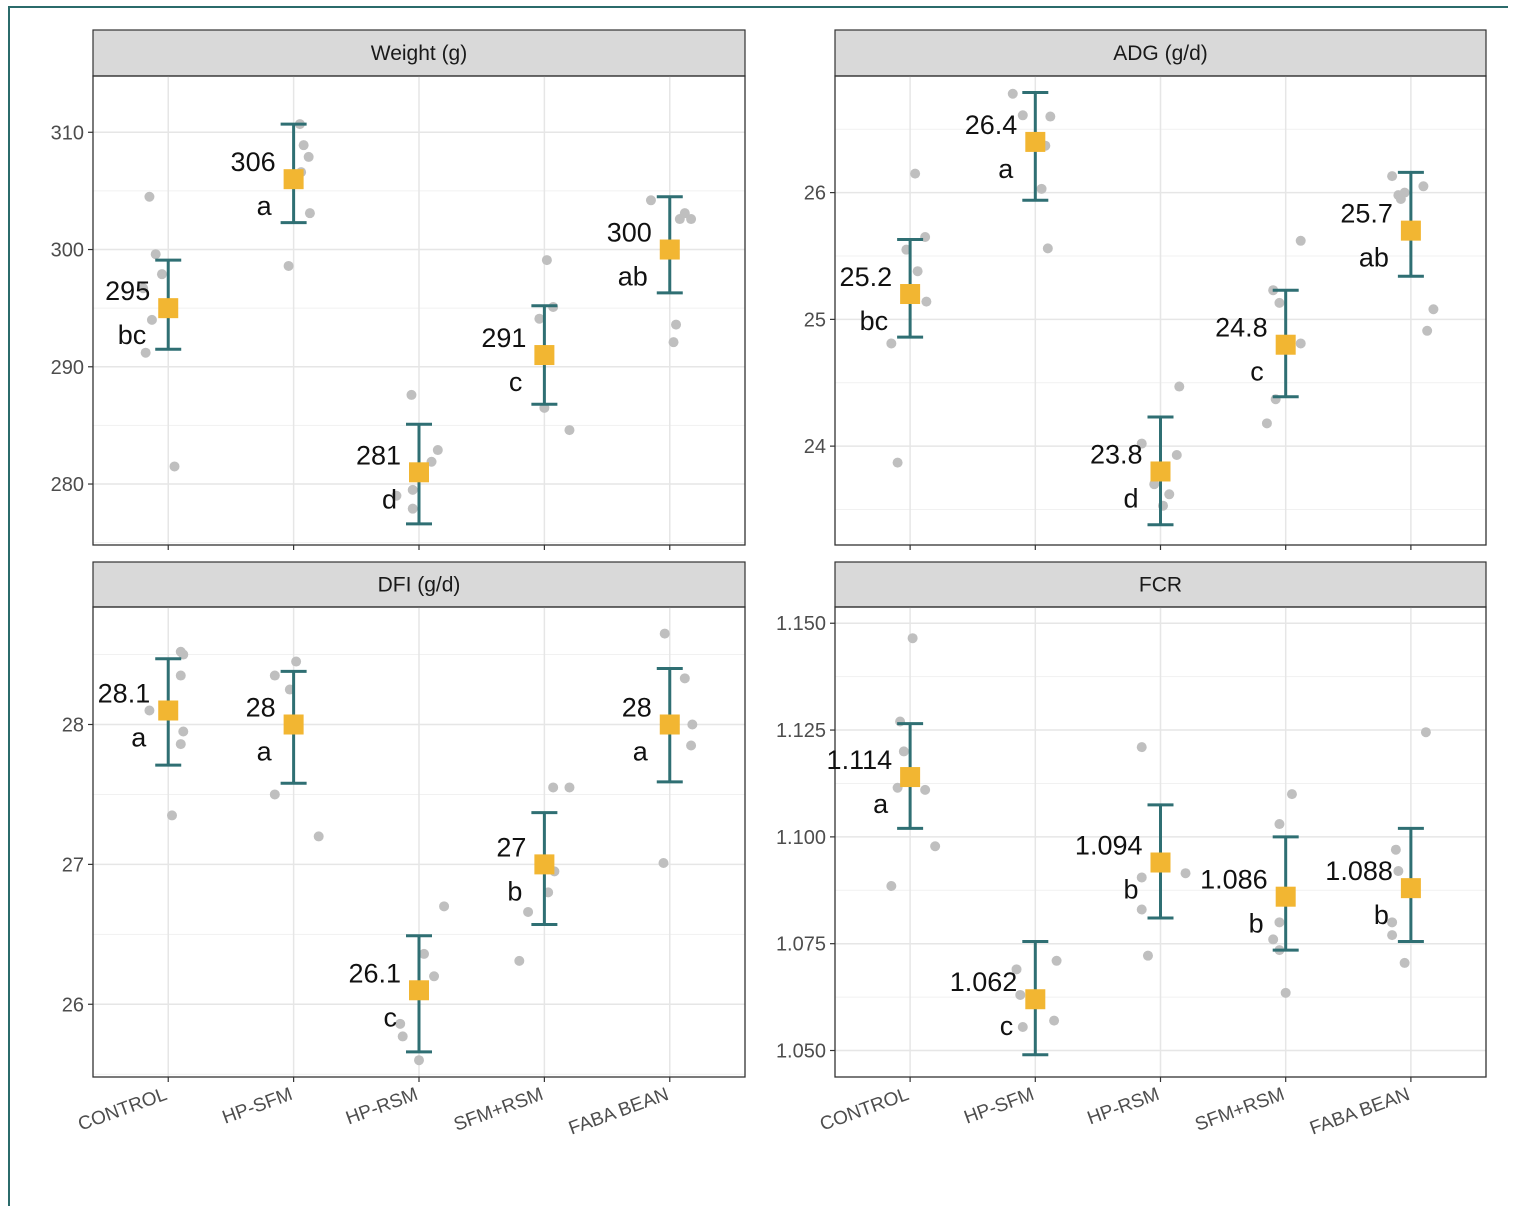 Image resolution: width=1513 pixels, height=1211 pixels. What do you see at coordinates (1359, 871) in the screenshot?
I see `mean-value-label: 1.088` at bounding box center [1359, 871].